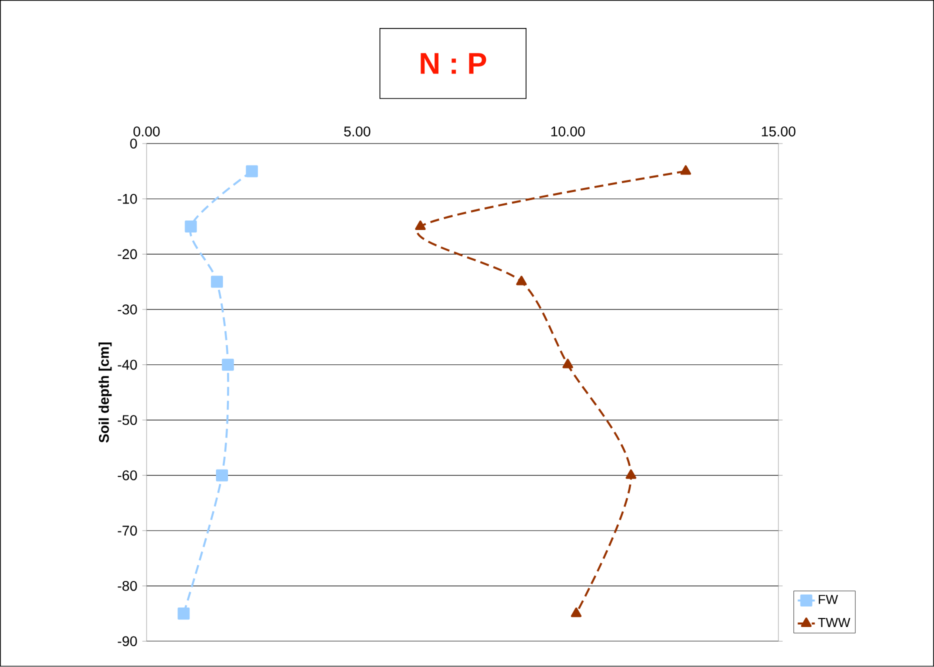 The image size is (934, 667). What do you see at coordinates (127, 586) in the screenshot?
I see `y-tick-label: -80` at bounding box center [127, 586].